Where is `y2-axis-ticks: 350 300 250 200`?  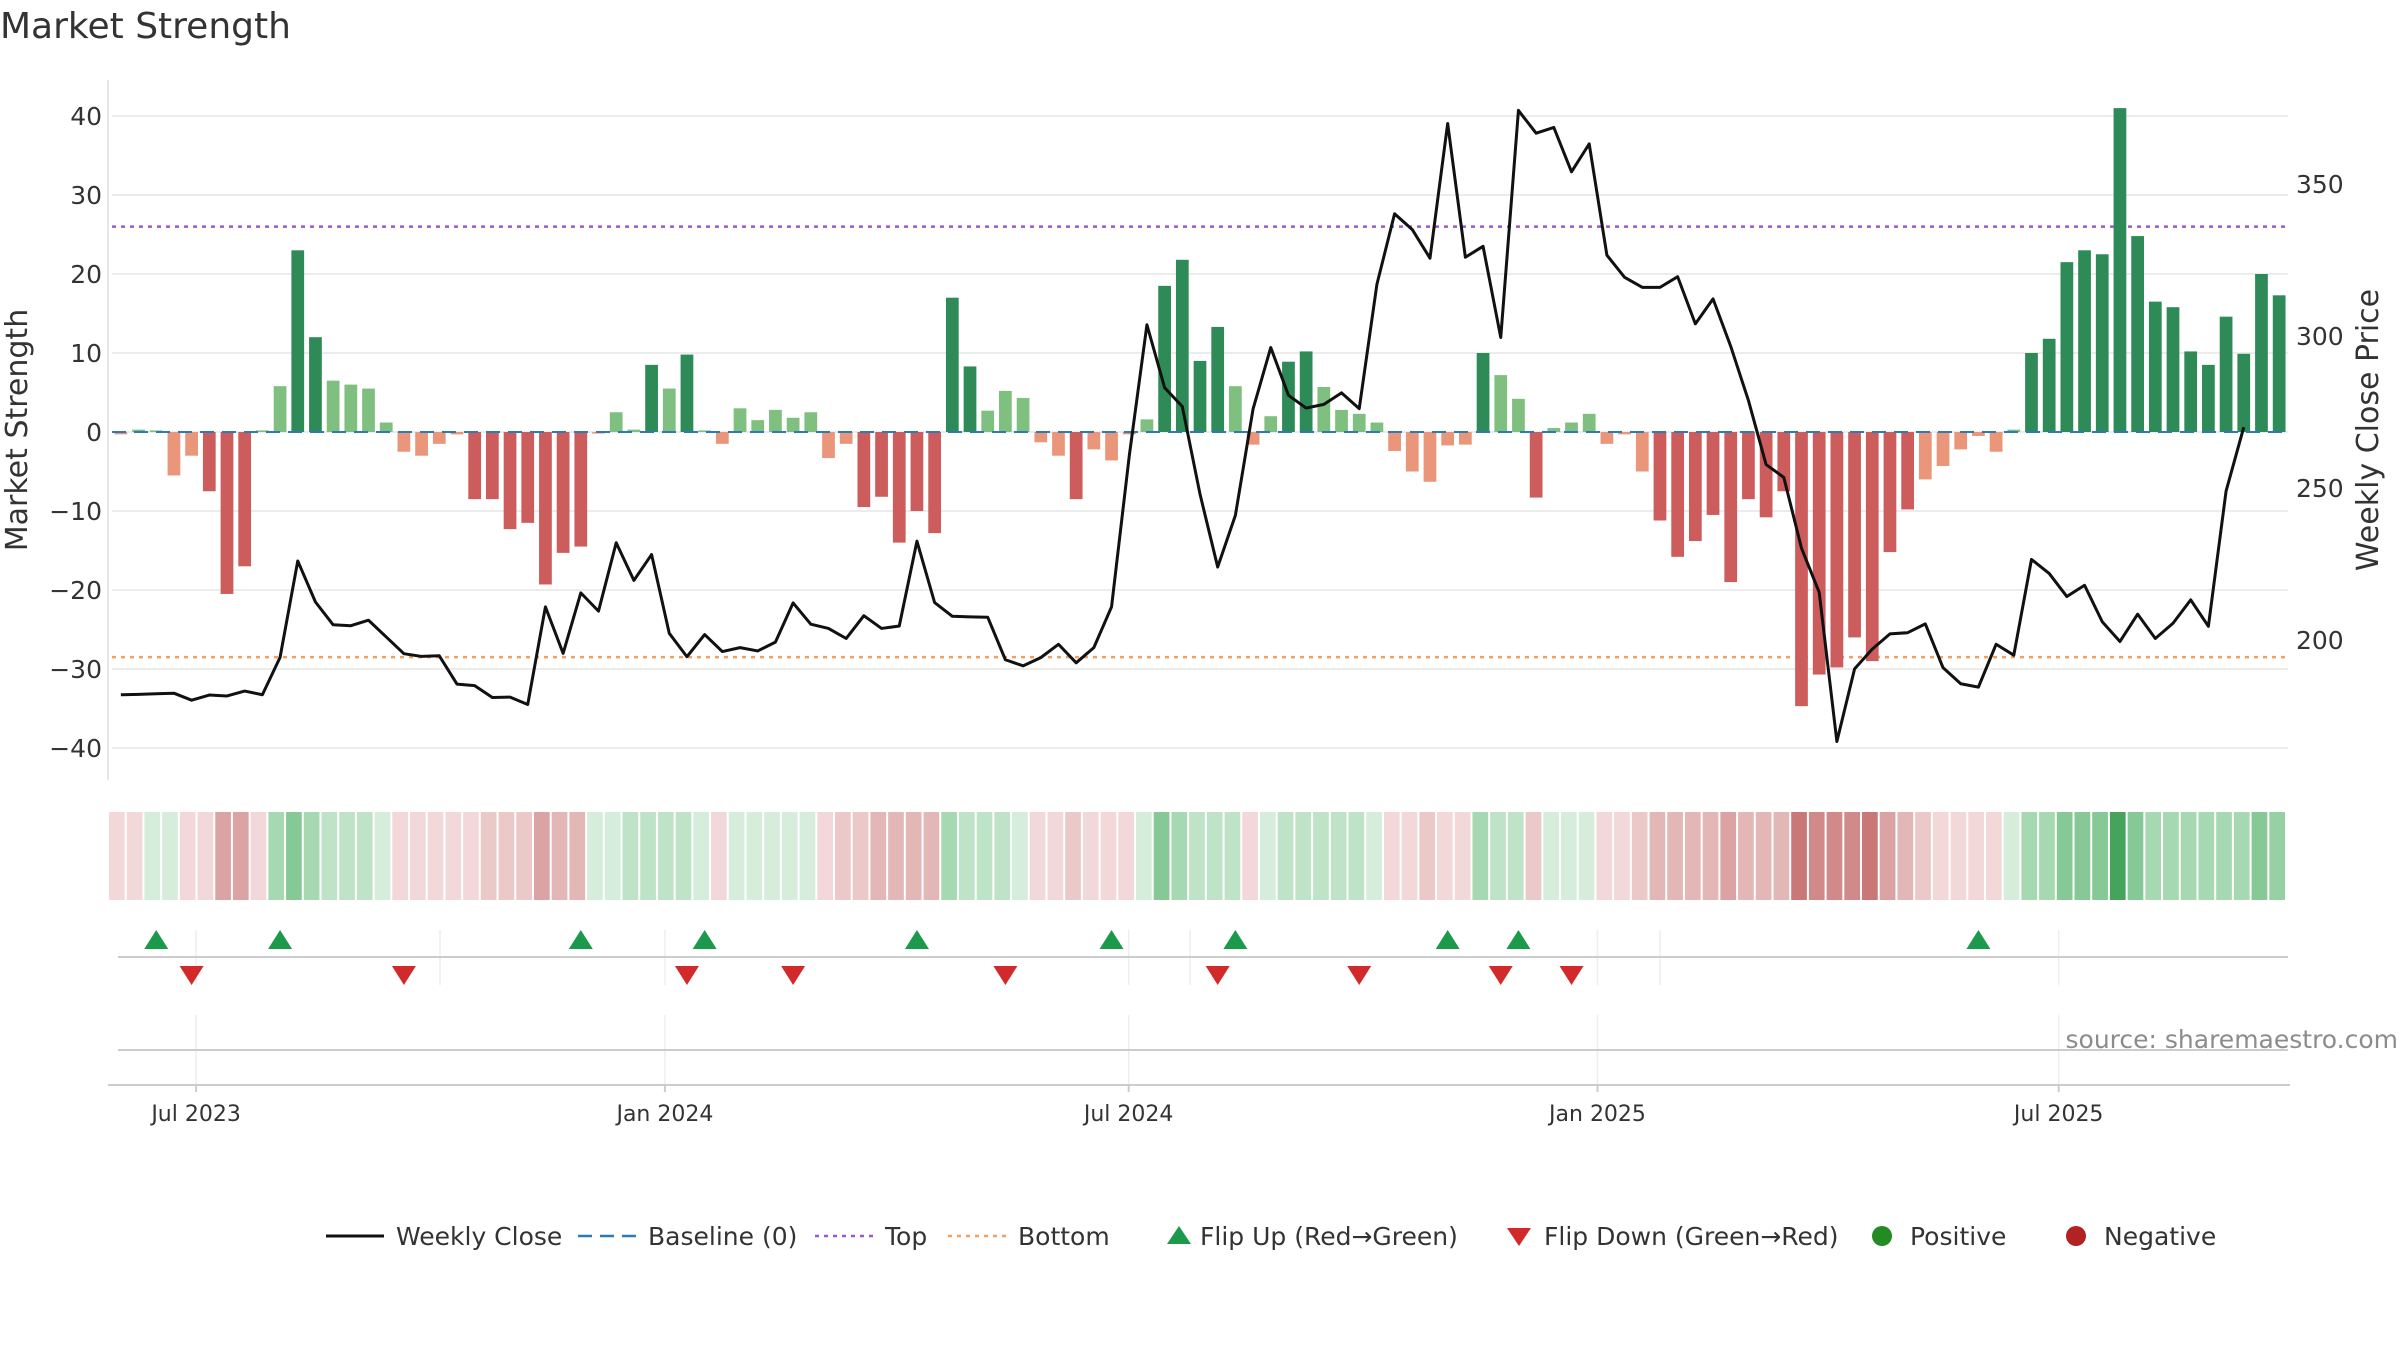
y2-axis-ticks: 350 300 250 200 is located at coordinates (2320, 412).